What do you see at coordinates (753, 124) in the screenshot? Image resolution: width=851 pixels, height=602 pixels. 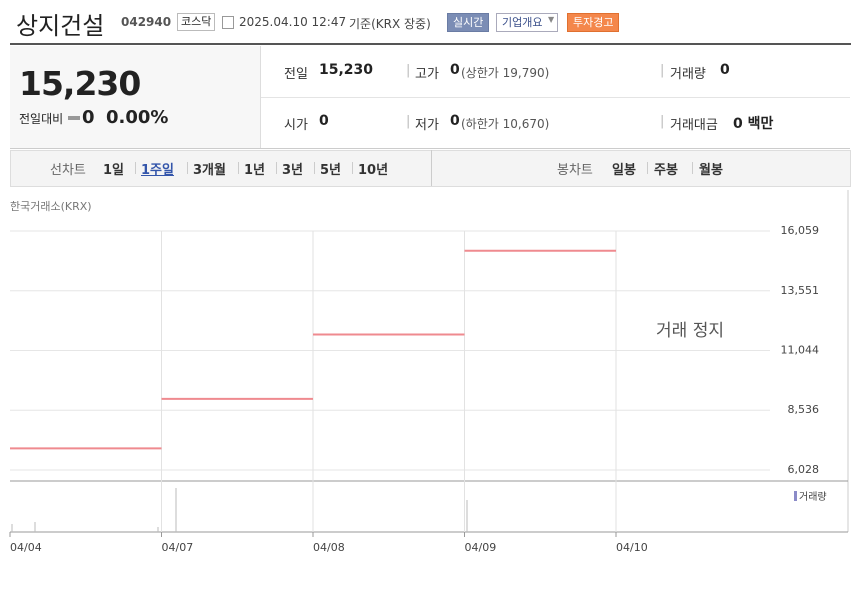 I see `item-value: 0 백만` at bounding box center [753, 124].